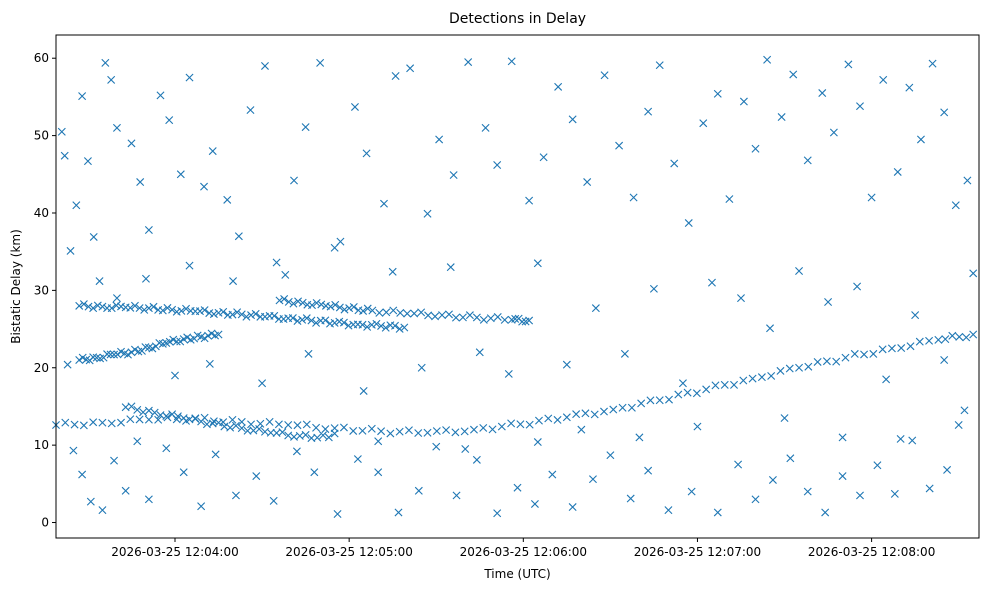 This screenshot has height=590, width=989. I want to click on y-tick-label: 60, so click(41, 58).